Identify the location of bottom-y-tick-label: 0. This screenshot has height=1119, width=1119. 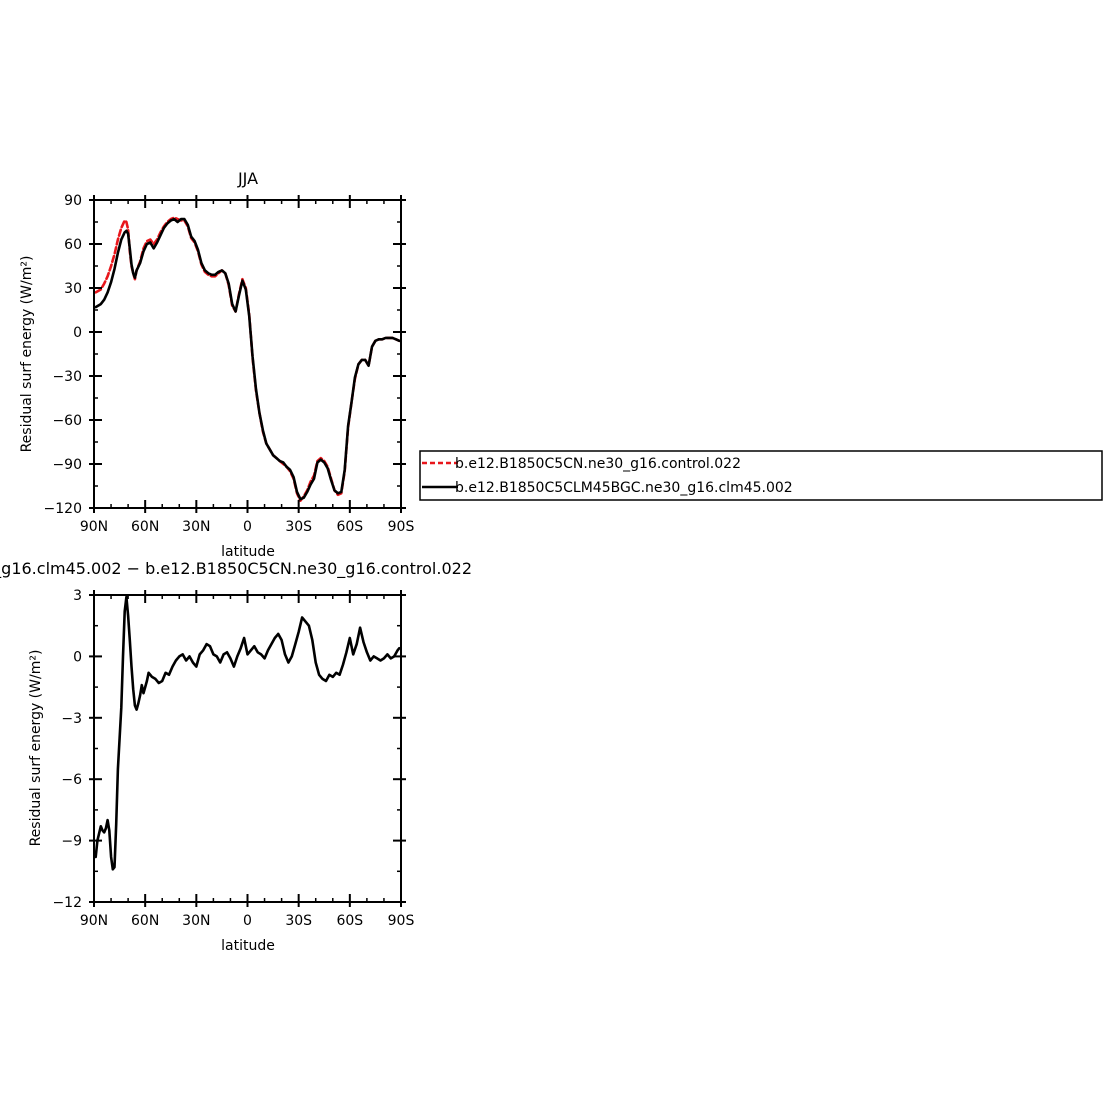
(77, 657).